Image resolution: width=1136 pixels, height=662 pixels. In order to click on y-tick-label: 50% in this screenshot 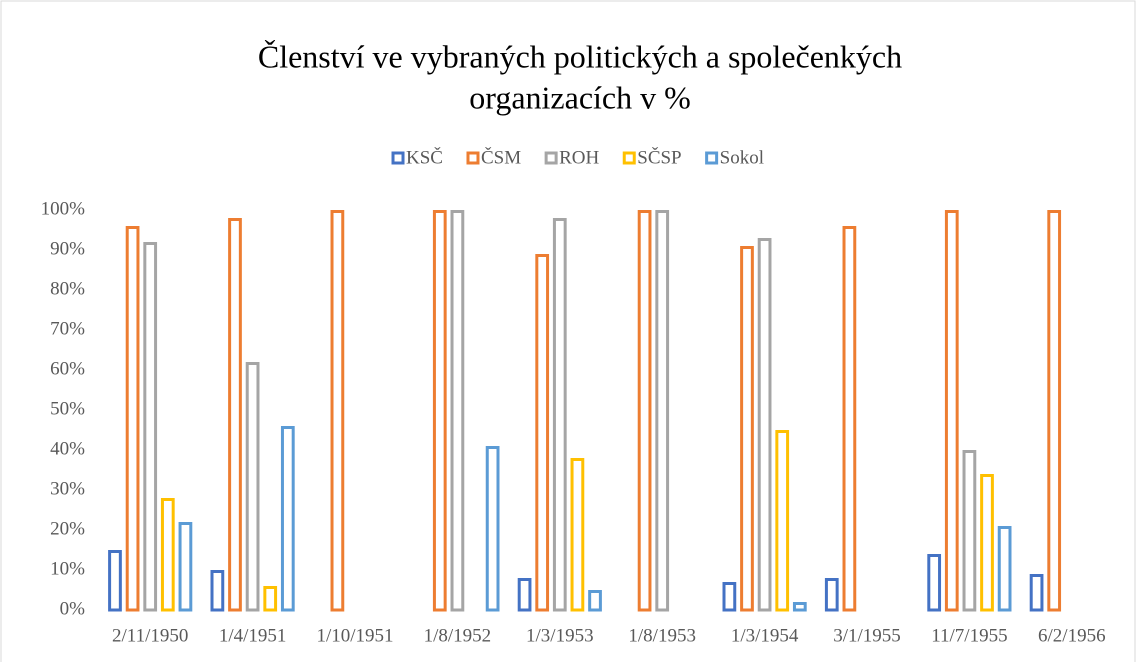, I will do `click(67, 408)`.